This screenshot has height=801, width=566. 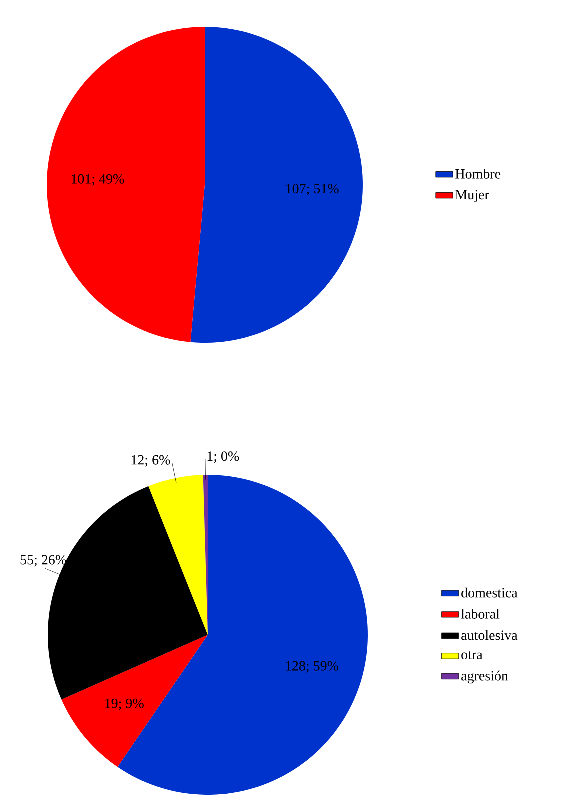 I want to click on data-label: 12; 6%, so click(x=151, y=461).